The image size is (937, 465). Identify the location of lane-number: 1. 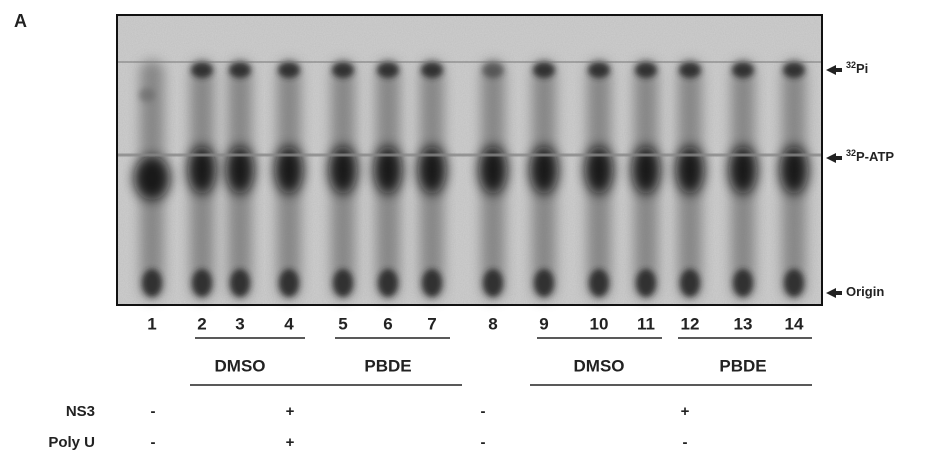
(151, 323).